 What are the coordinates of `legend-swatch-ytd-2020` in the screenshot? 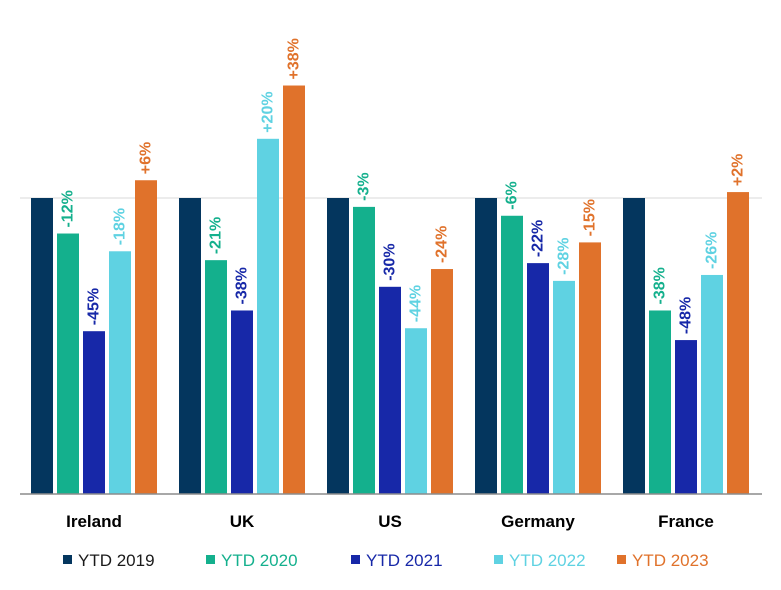 It's located at (210, 559).